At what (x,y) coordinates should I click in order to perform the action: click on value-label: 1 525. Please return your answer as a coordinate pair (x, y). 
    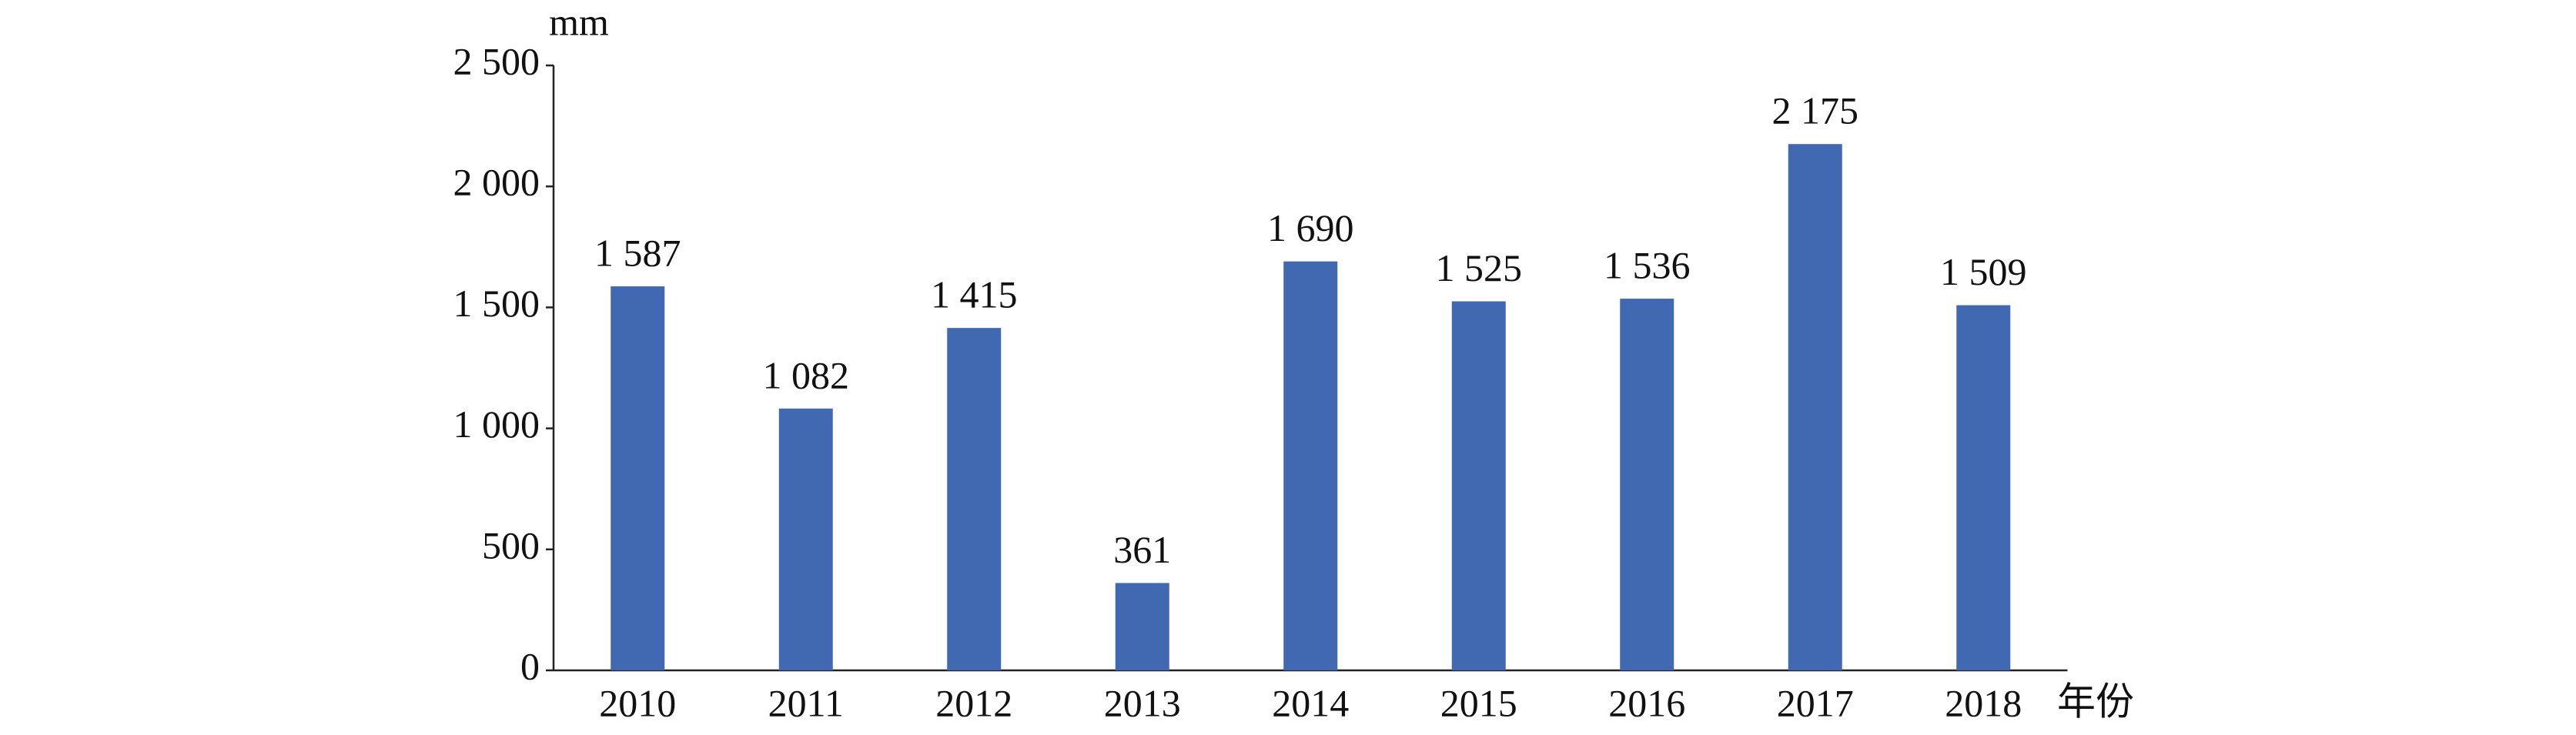
    Looking at the image, I should click on (1480, 267).